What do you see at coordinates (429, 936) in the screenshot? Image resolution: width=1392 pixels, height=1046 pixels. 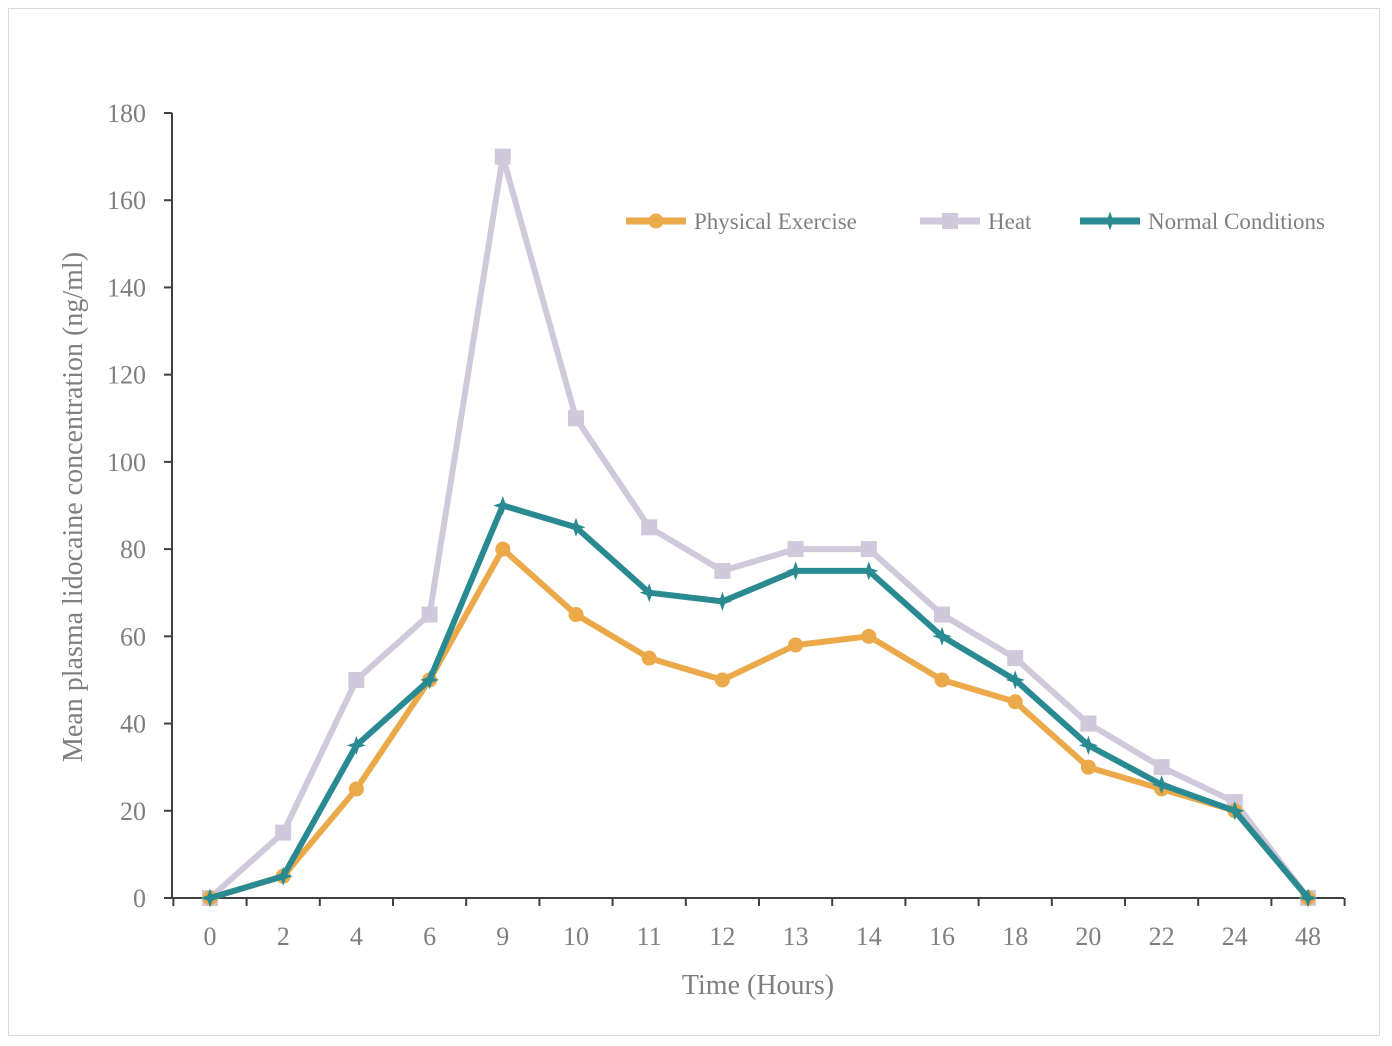 I see `x-tick-label: 6` at bounding box center [429, 936].